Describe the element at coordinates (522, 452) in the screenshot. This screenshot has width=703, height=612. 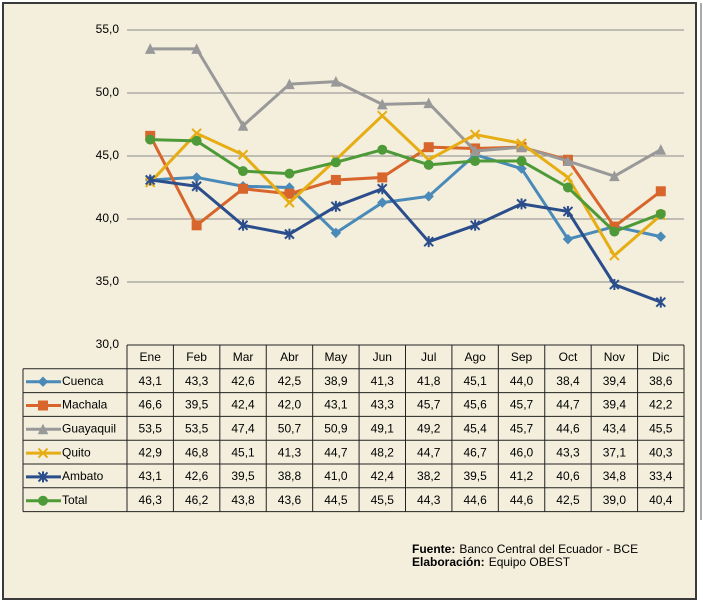
I see `data-label: 46,0` at that location.